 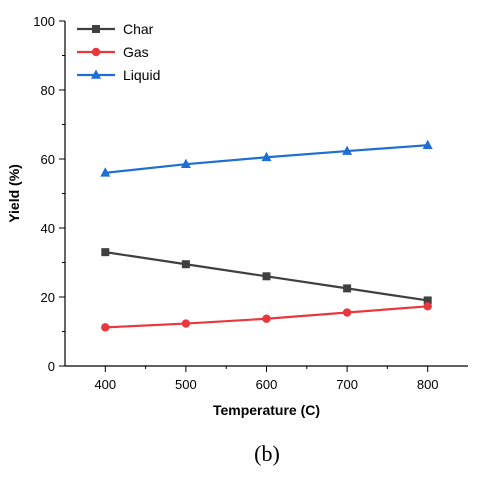 What do you see at coordinates (44, 21) in the screenshot?
I see `y-tick-label: 100` at bounding box center [44, 21].